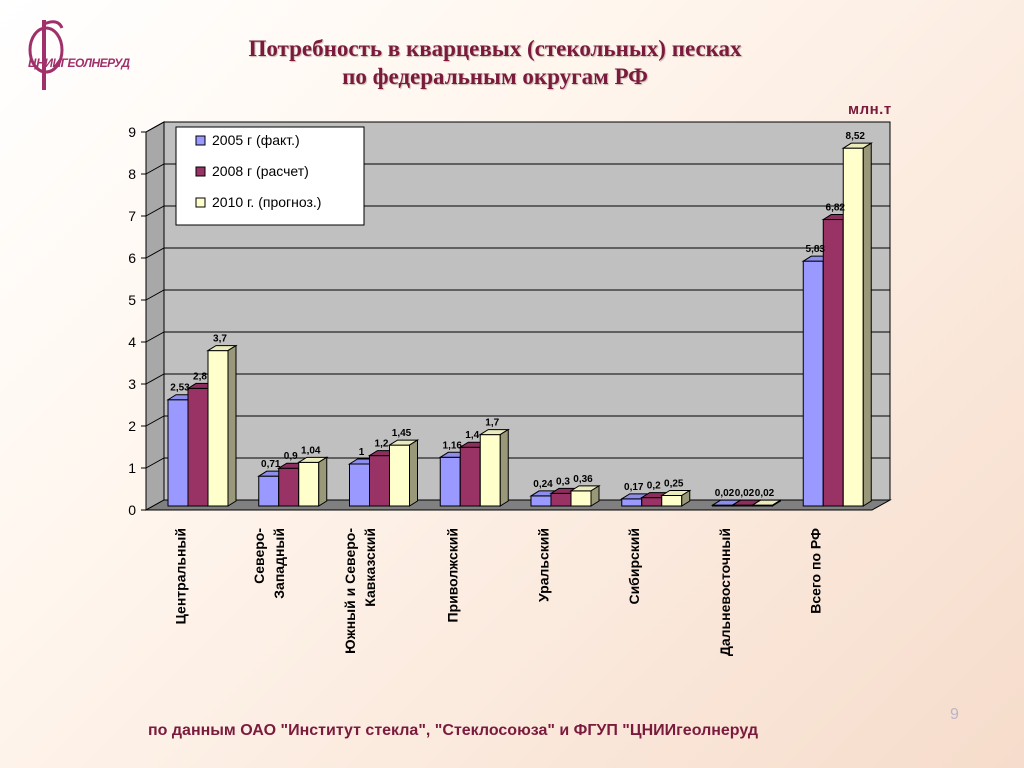  What do you see at coordinates (132, 258) in the screenshot?
I see `y-tick-label: 6` at bounding box center [132, 258].